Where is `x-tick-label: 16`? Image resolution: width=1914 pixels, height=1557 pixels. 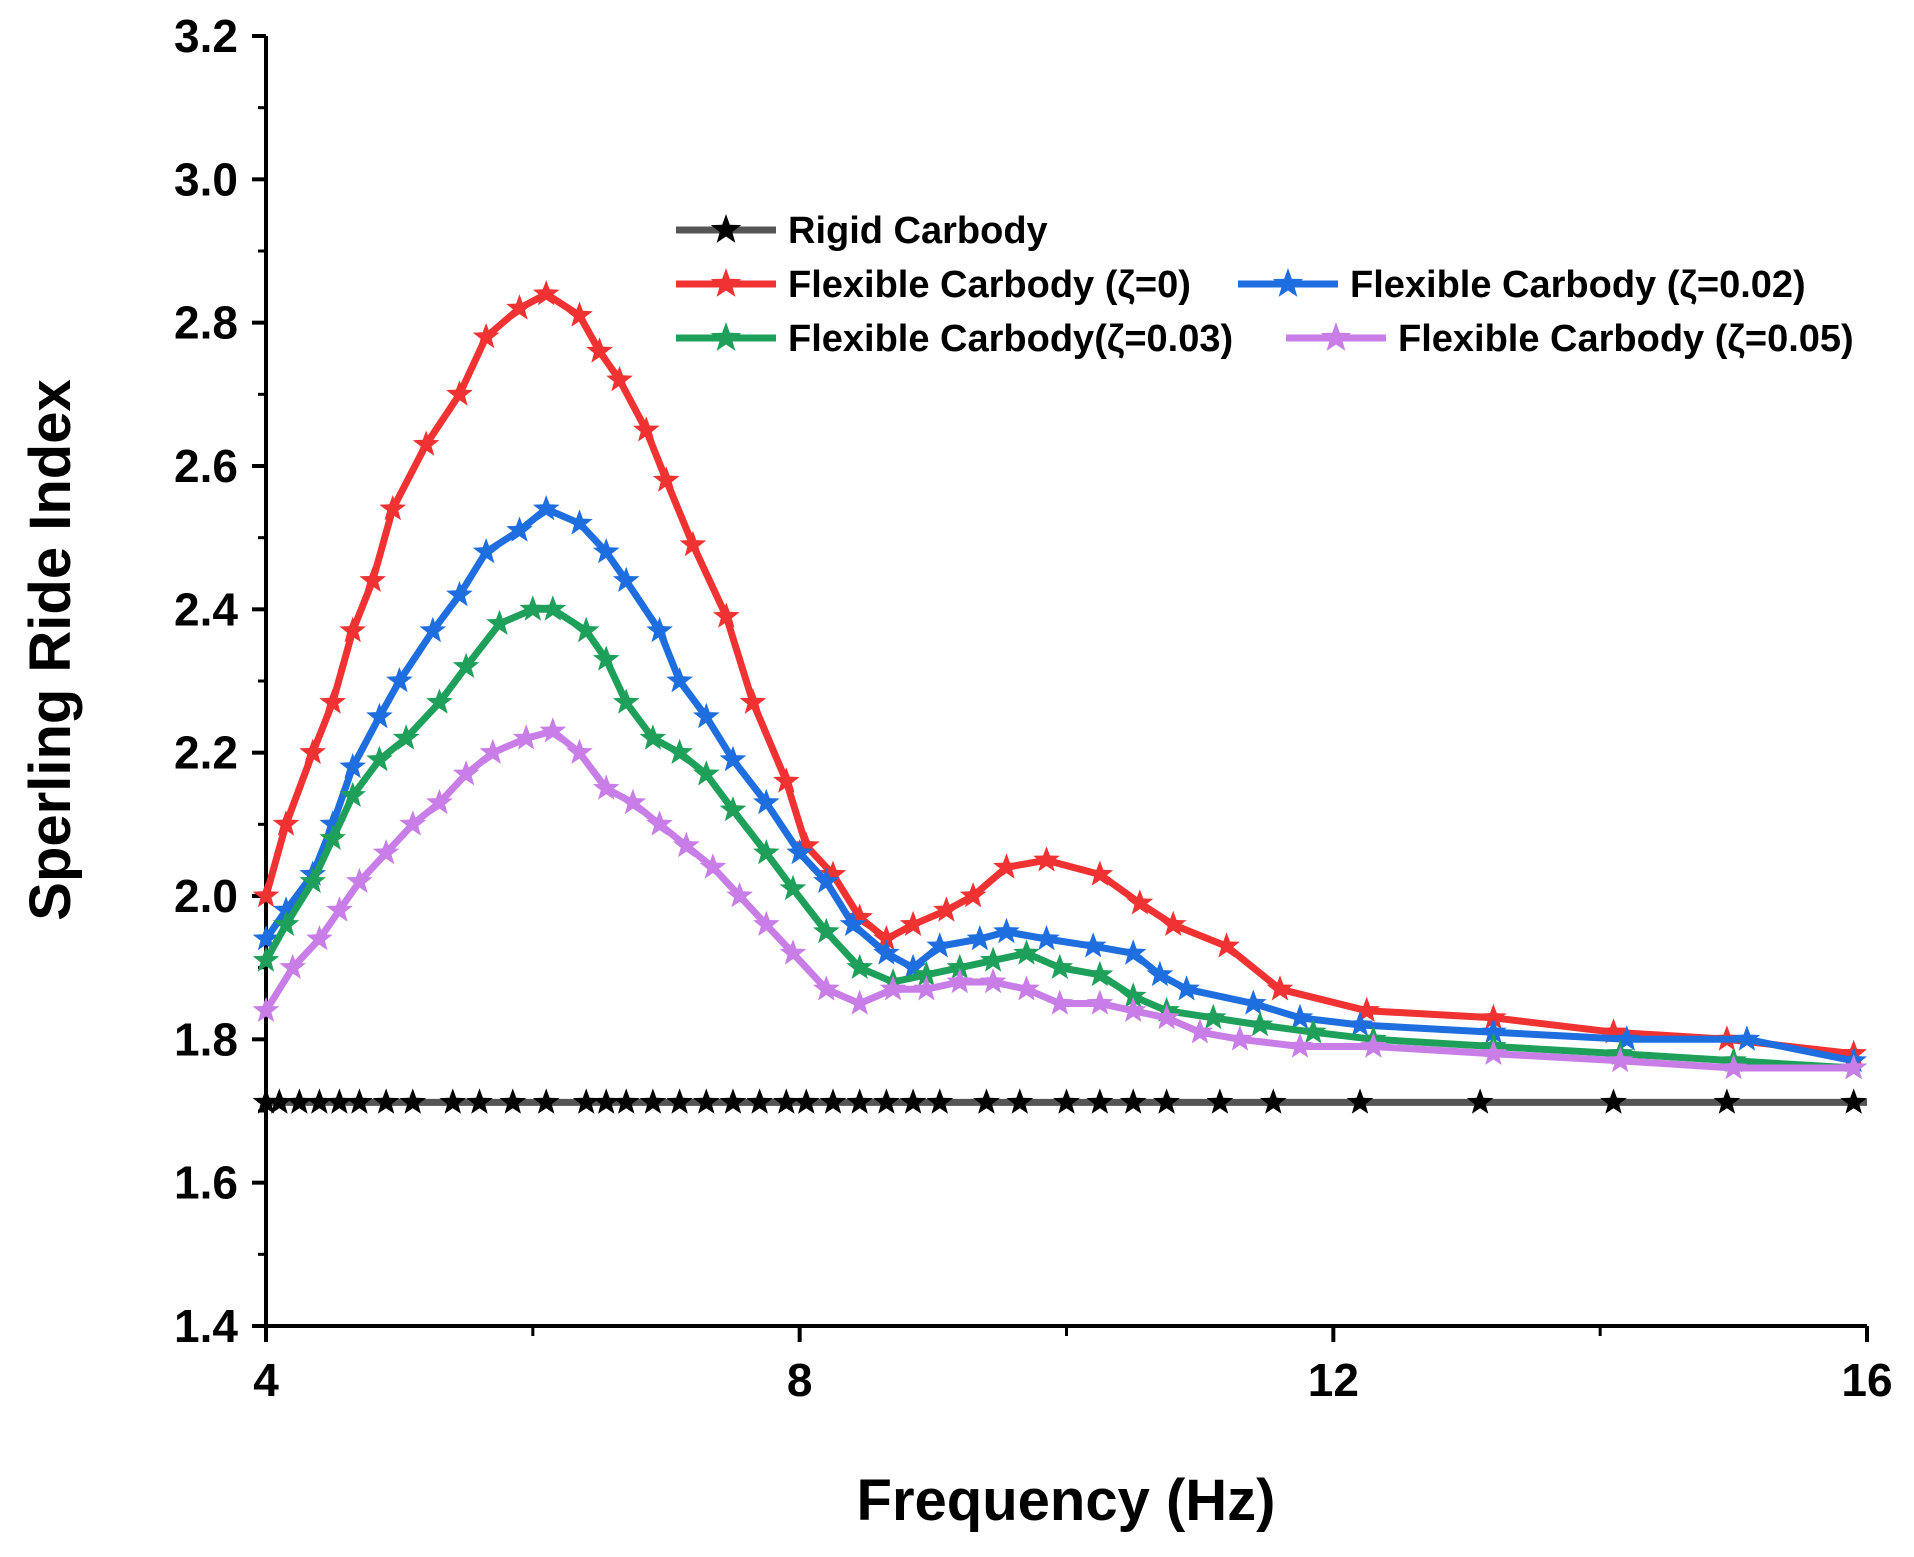
x-tick-label: 16 is located at coordinates (1866, 1380).